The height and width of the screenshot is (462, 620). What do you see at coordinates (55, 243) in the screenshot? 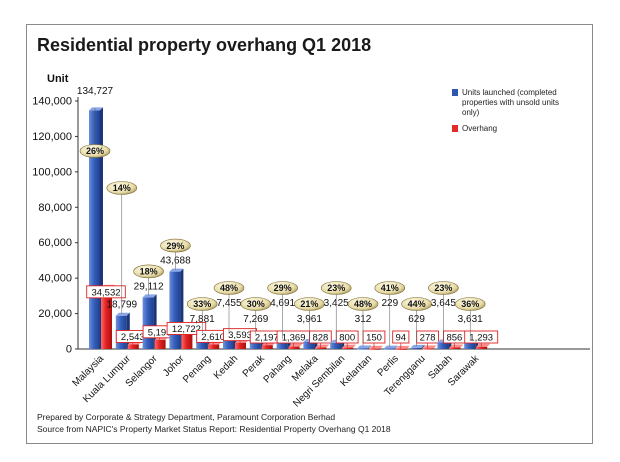
I see `y-tick-label: 60,000` at bounding box center [55, 243].